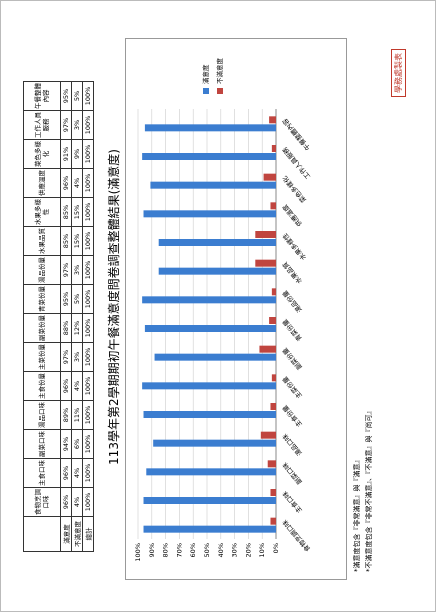 Image resolution: width=436 pixels, height=612 pixels. I want to click on column-header: 主食口味, so click(42, 473).